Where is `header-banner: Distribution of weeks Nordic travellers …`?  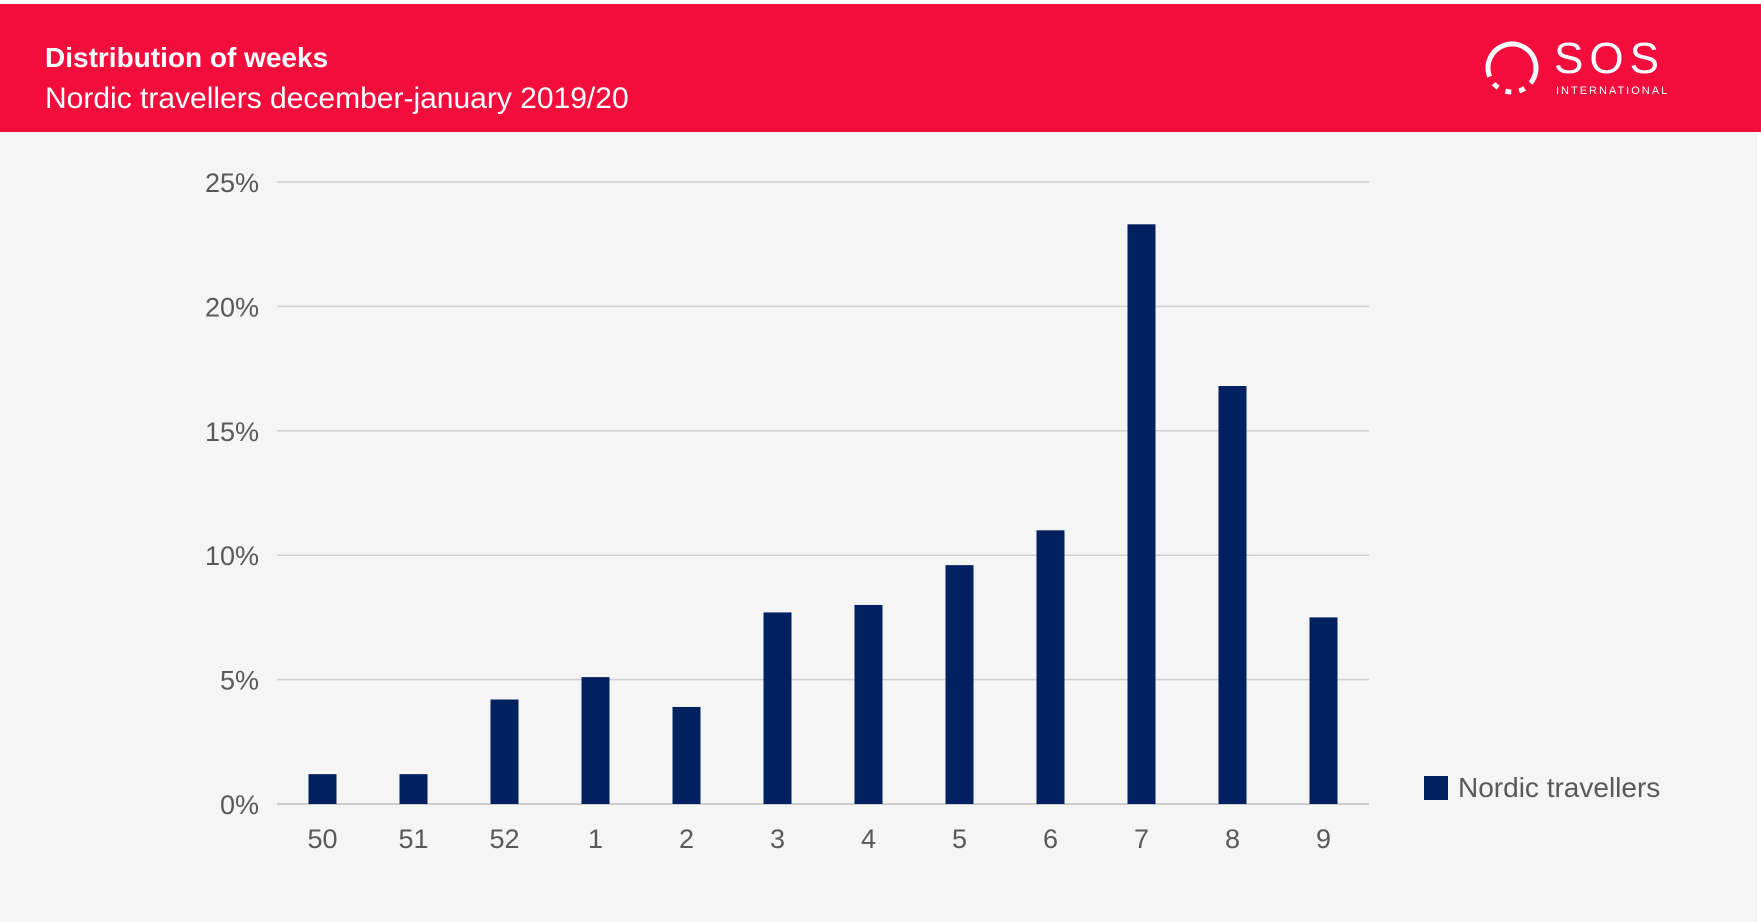 header-banner: Distribution of weeks Nordic travellers … is located at coordinates (880, 68).